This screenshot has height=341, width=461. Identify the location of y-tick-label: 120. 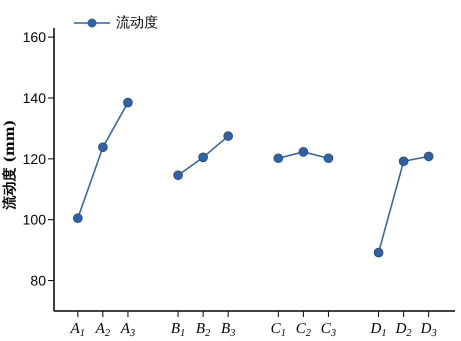
(34, 158).